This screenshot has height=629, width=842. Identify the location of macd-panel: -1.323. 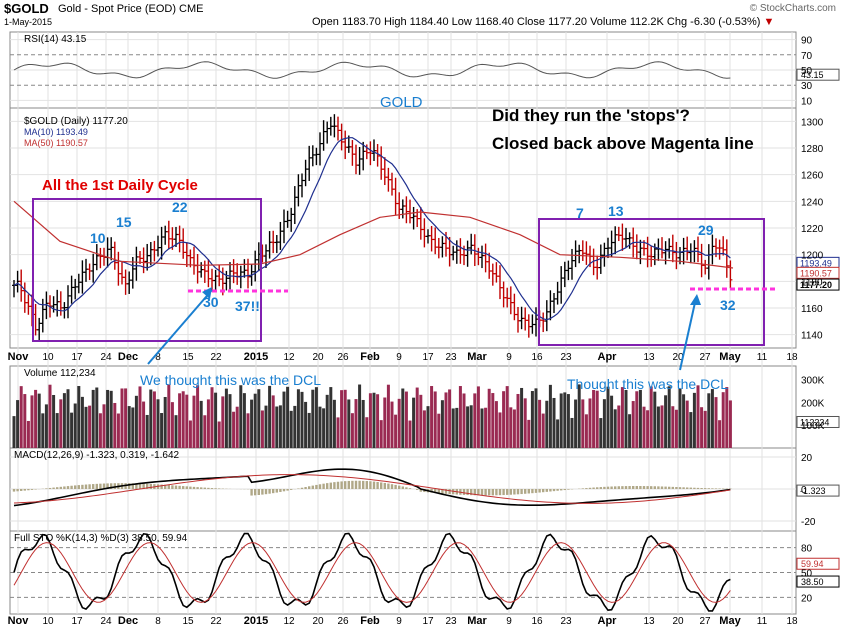
(426, 487).